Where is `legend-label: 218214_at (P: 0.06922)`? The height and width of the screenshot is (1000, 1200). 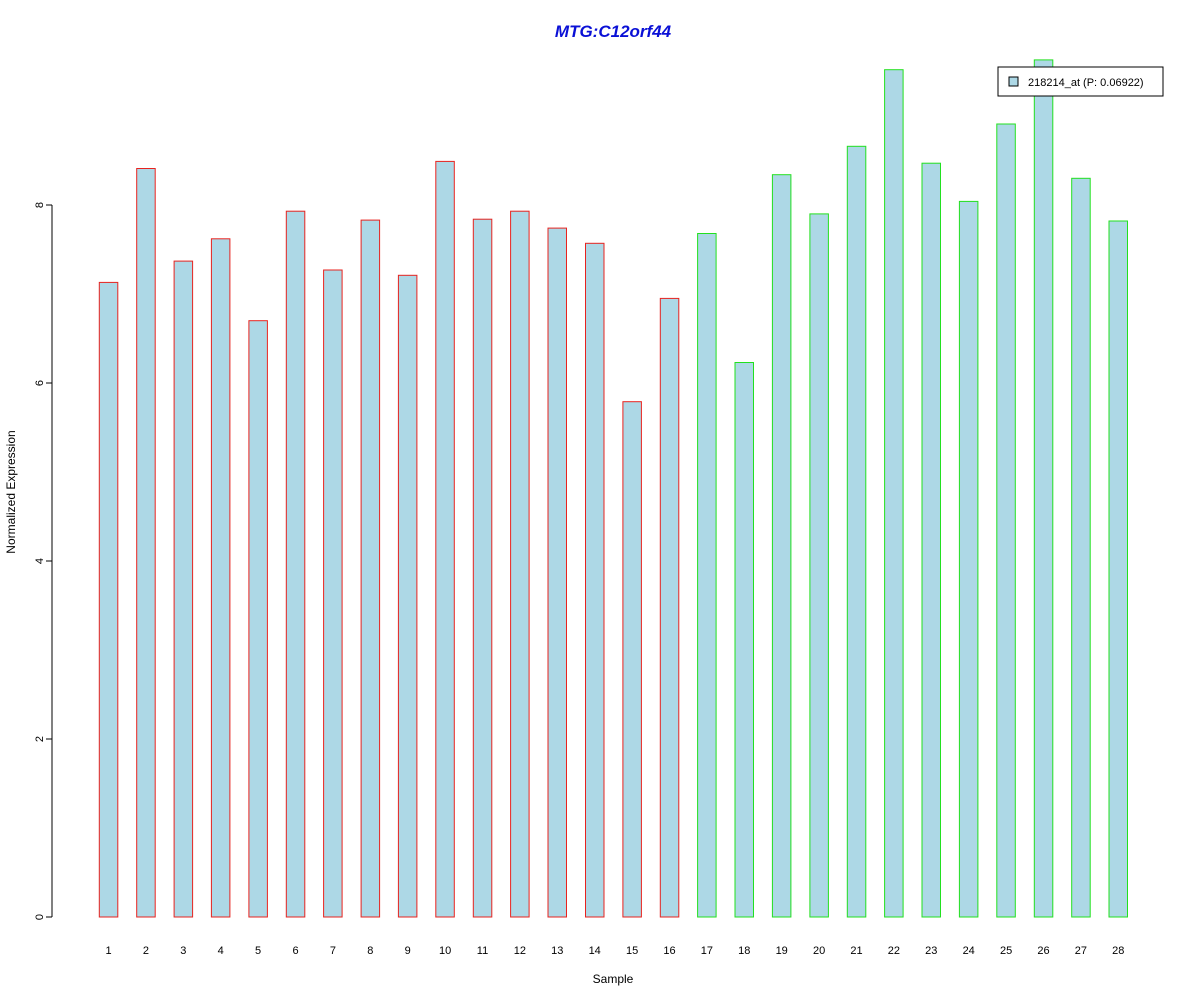
legend-label: 218214_at (P: 0.06922) is located at coordinates (1086, 83).